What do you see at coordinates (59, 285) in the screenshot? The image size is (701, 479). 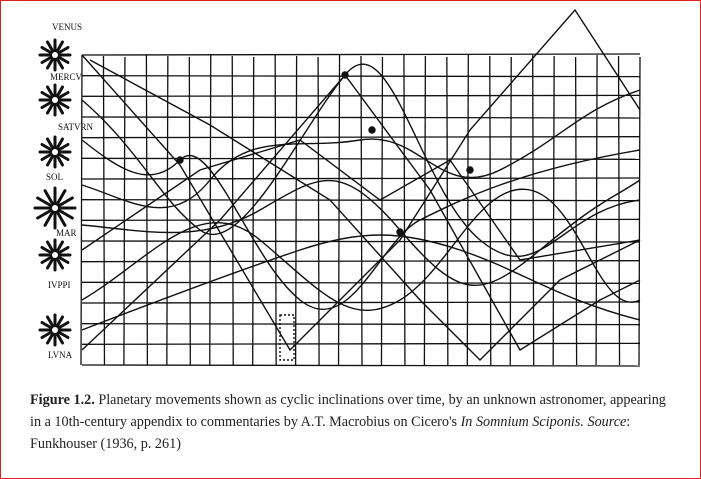 I see `planet-label: IVPPI` at bounding box center [59, 285].